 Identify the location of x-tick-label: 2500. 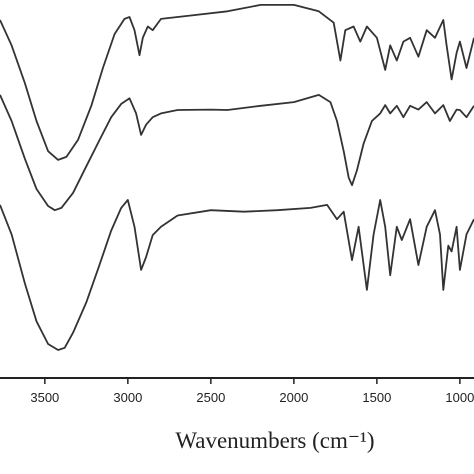
(210, 397).